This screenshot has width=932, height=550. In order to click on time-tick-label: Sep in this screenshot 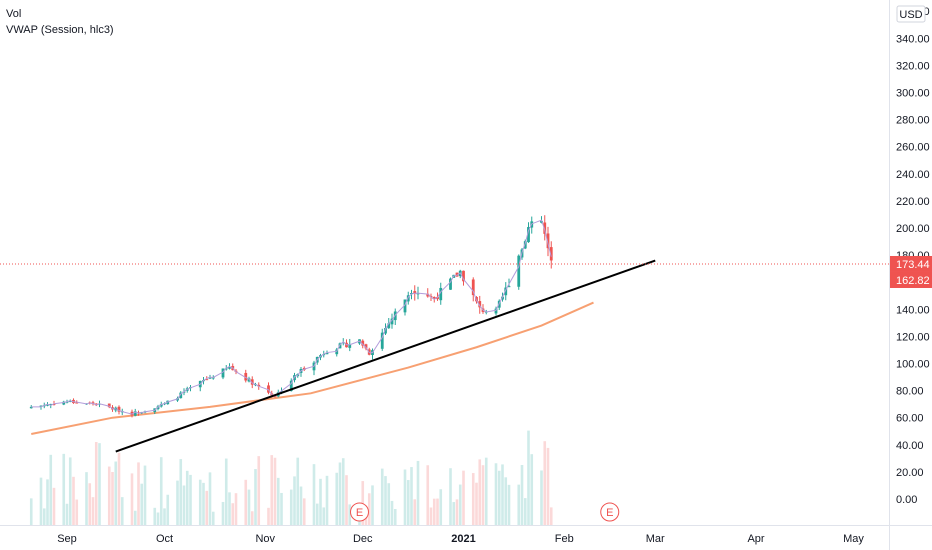, I will do `click(67, 539)`.